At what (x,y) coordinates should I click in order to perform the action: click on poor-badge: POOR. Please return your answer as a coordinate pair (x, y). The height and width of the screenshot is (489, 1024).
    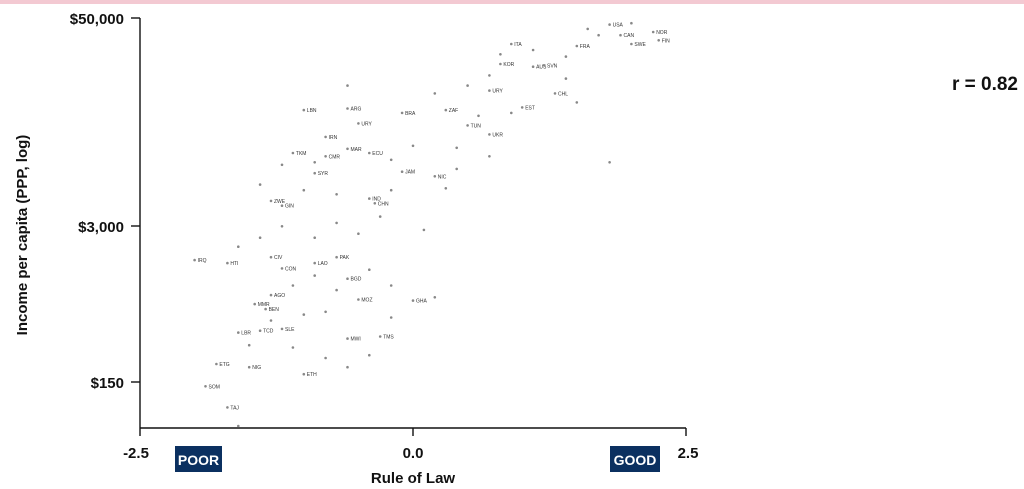
    Looking at the image, I should click on (198, 459).